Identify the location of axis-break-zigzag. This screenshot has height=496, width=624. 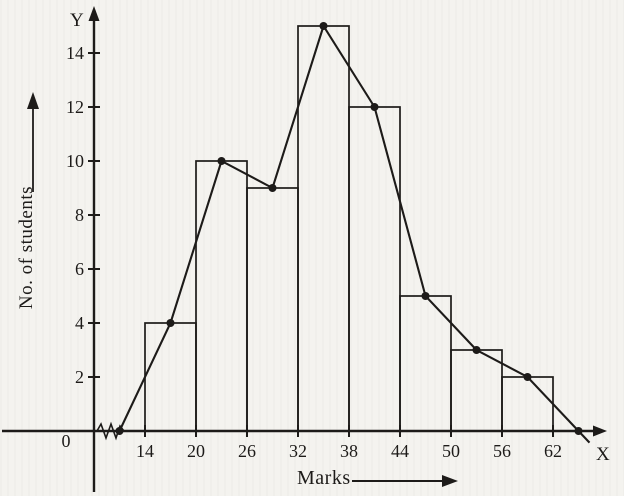
(110, 431).